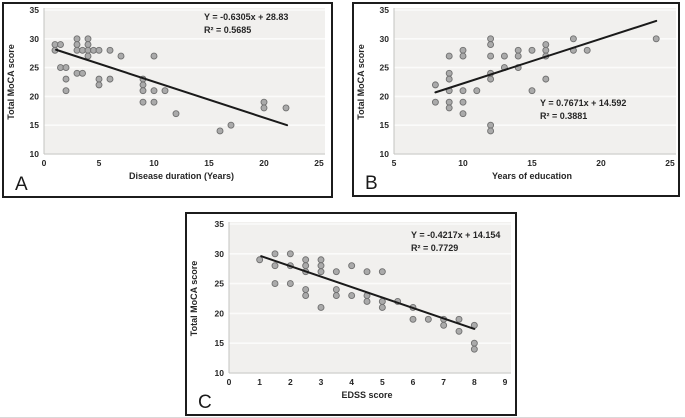 This screenshot has height=418, width=685. Describe the element at coordinates (264, 163) in the screenshot. I see `x-tick-label-20: 20` at that location.